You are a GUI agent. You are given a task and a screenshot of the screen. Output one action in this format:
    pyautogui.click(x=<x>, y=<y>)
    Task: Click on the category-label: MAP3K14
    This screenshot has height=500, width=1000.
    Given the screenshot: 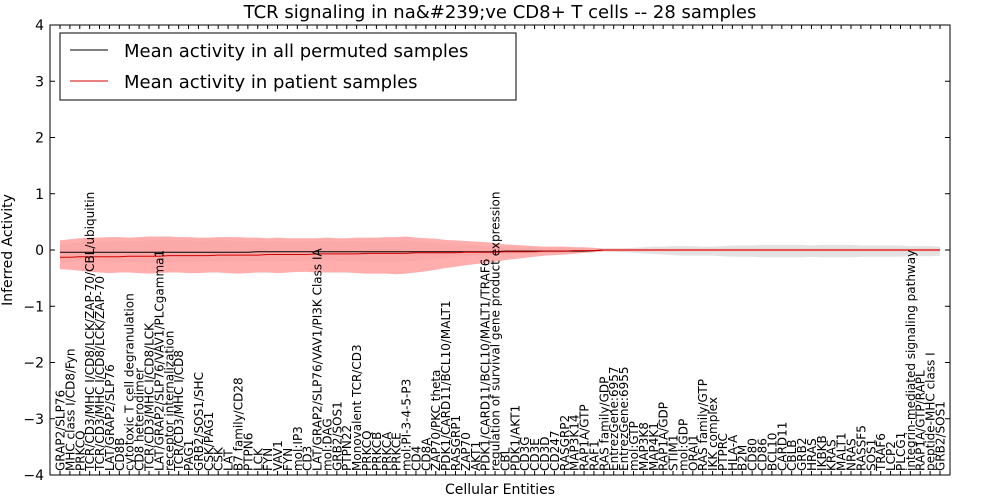 What is the action you would take?
    pyautogui.click(x=575, y=442)
    